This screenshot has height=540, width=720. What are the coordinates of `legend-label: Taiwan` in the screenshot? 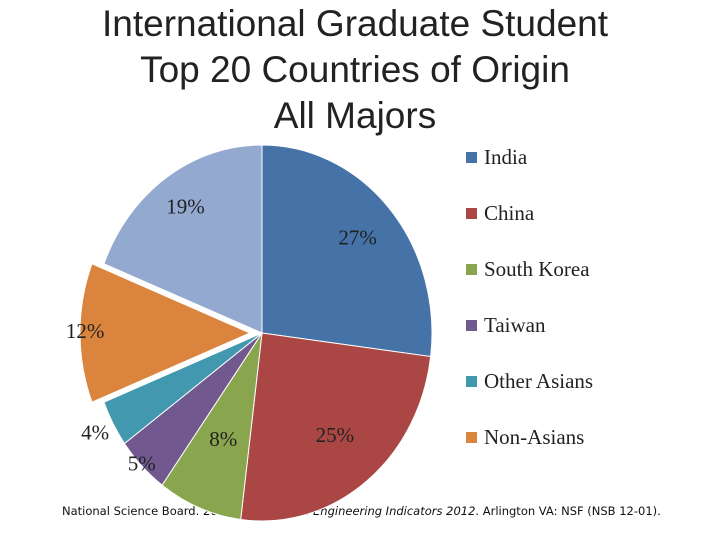 It's located at (515, 325).